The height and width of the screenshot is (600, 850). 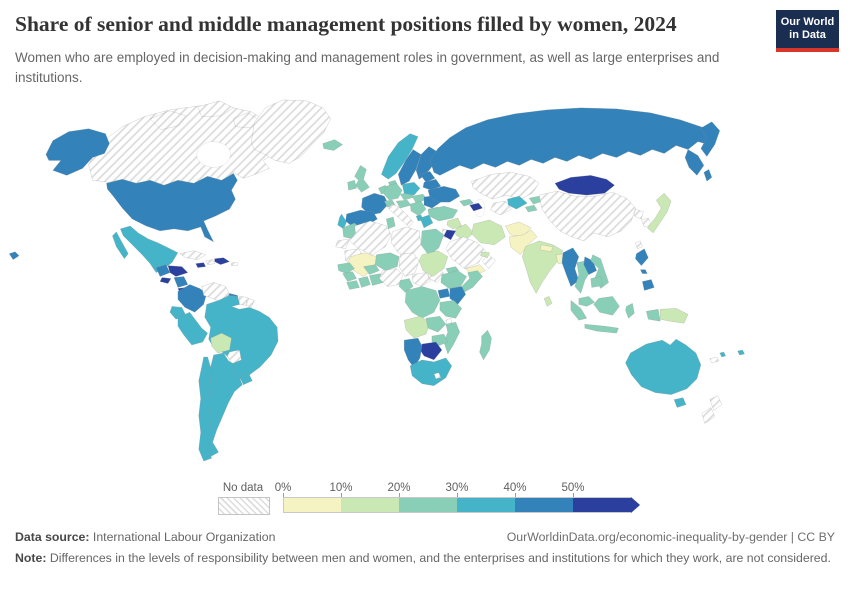 What do you see at coordinates (450, 309) in the screenshot?
I see `country-tanzania` at bounding box center [450, 309].